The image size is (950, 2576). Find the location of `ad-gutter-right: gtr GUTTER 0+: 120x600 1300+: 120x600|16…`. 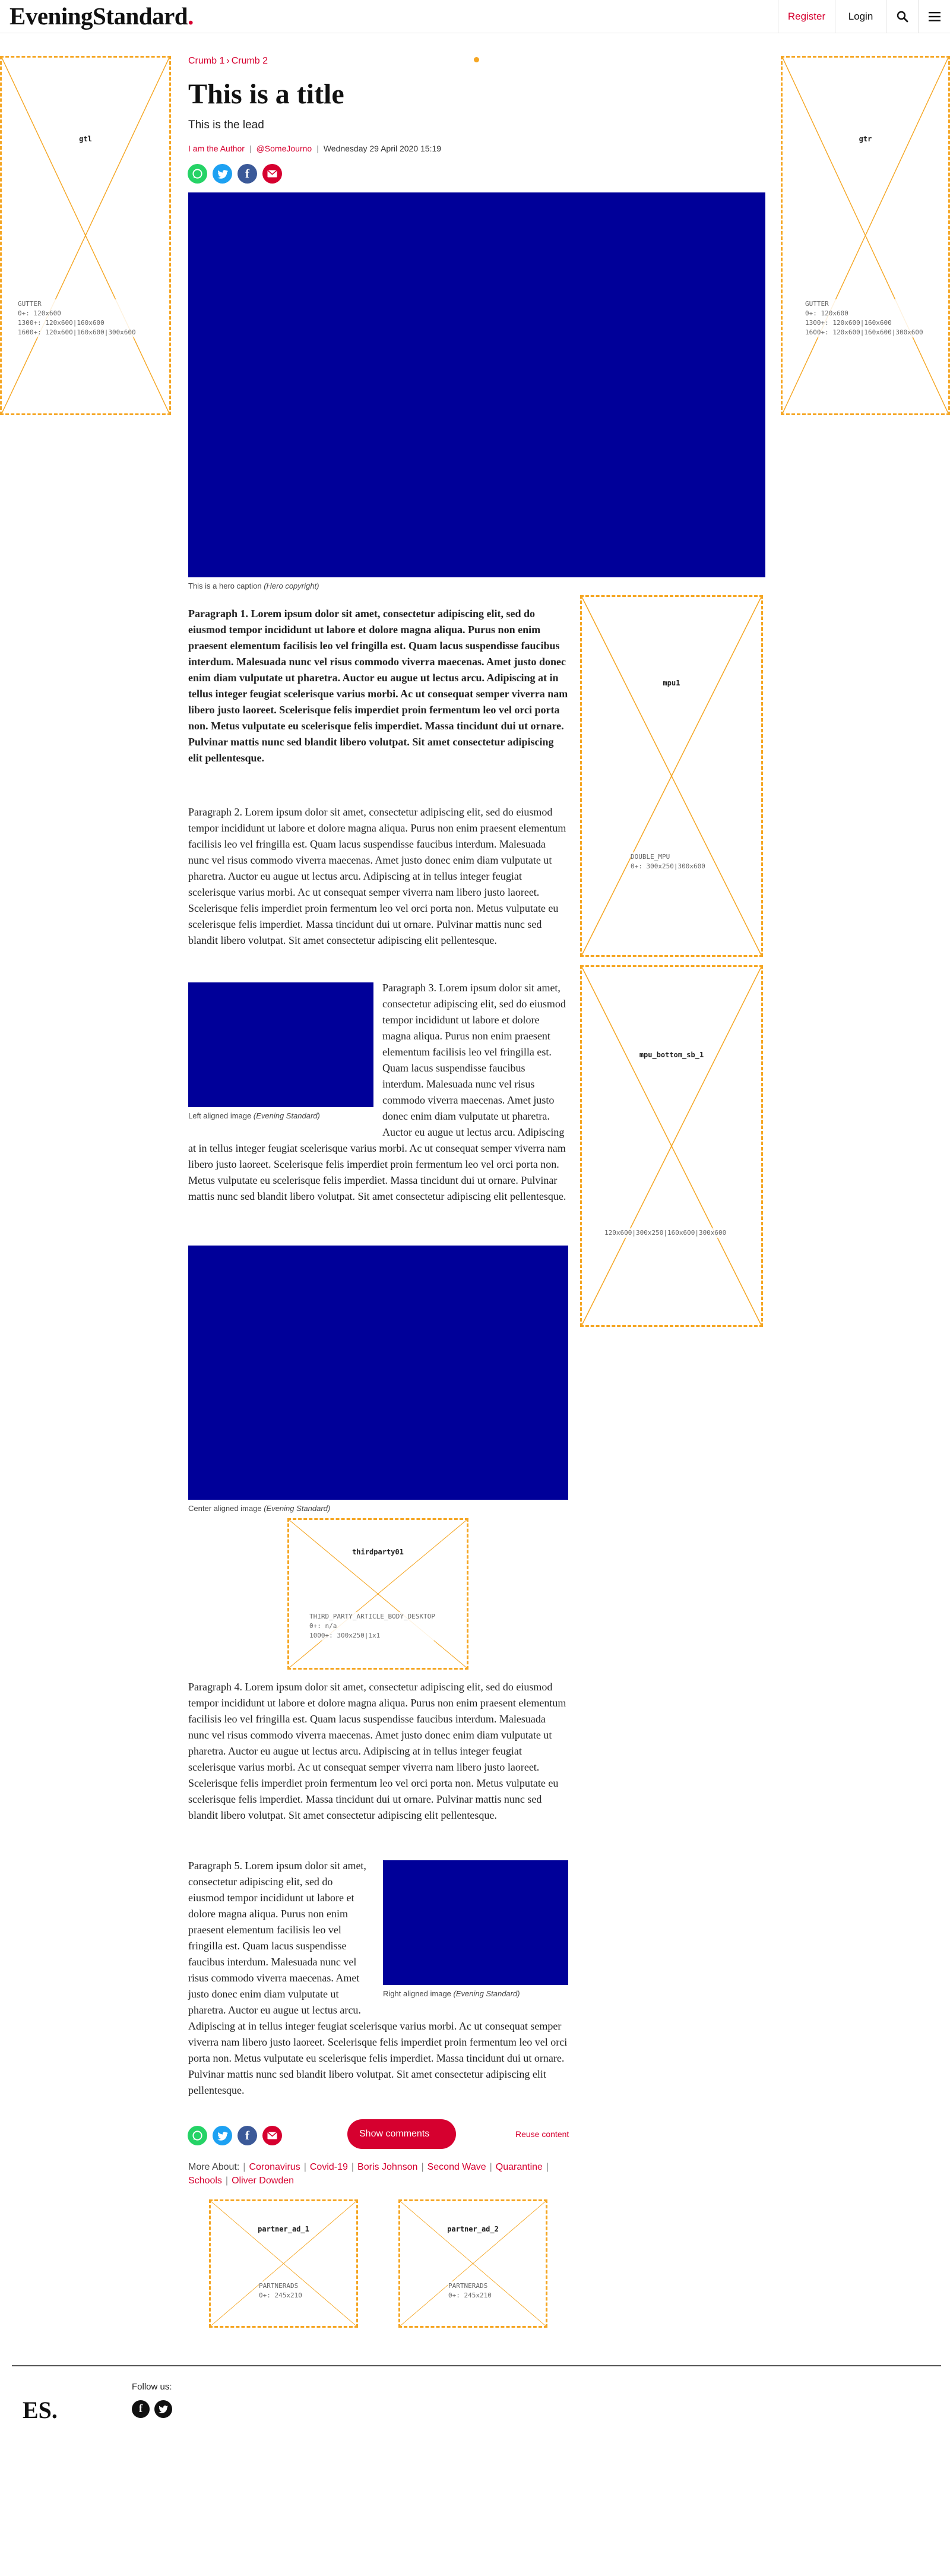

ad-gutter-right: gtr GUTTER 0+: 120x600 1300+: 120x600|16… is located at coordinates (865, 235).